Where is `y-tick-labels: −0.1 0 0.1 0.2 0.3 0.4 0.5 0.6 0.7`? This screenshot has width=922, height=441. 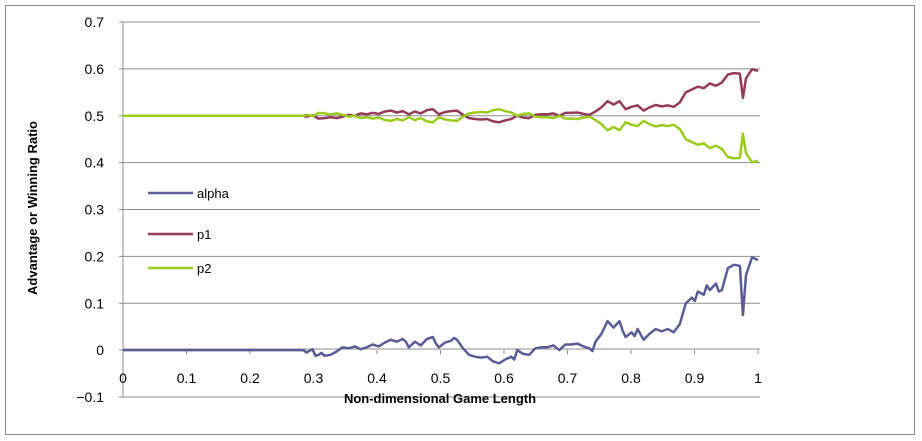 y-tick-labels: −0.1 0 0.1 0.2 0.3 0.4 0.5 0.6 0.7 is located at coordinates (99, 209).